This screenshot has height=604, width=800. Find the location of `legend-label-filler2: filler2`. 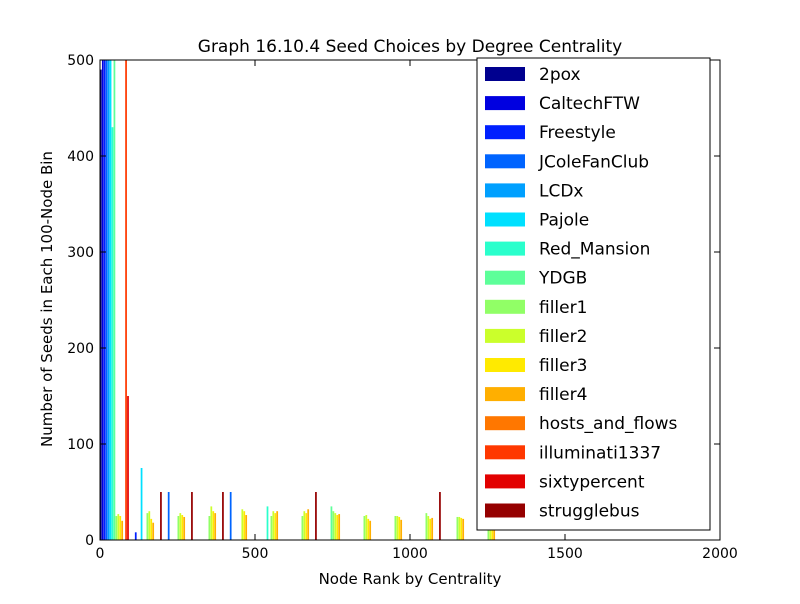

legend-label-filler2: filler2 is located at coordinates (563, 337).